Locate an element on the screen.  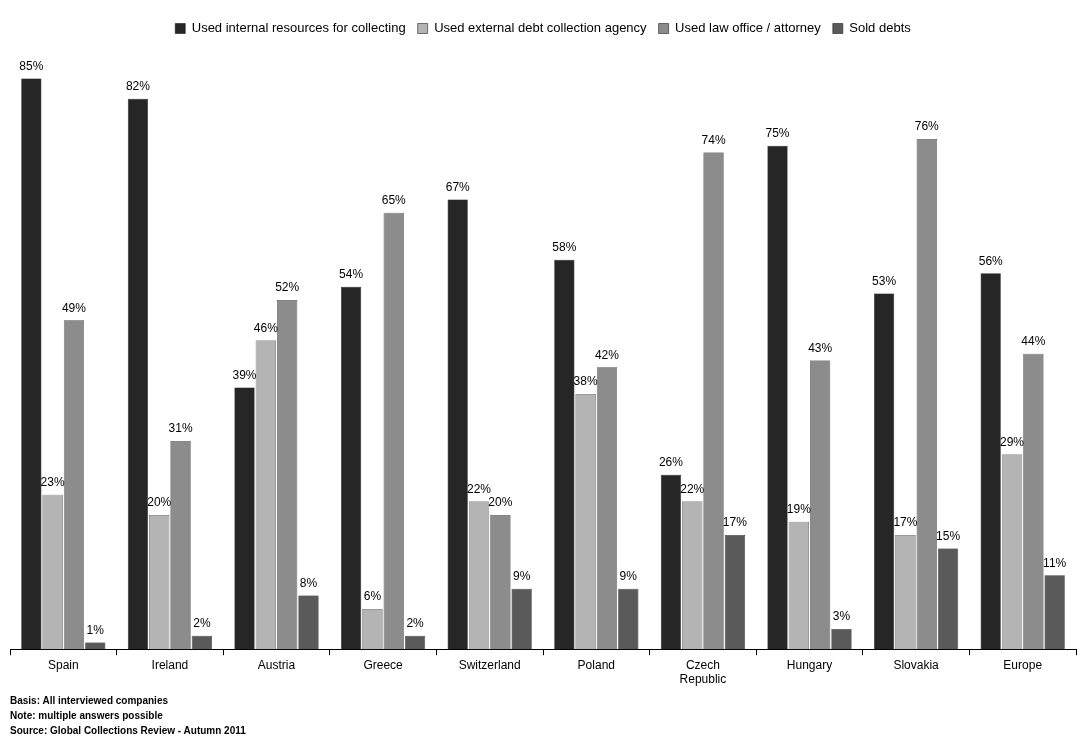
data-label: 46% is located at coordinates (266, 327).